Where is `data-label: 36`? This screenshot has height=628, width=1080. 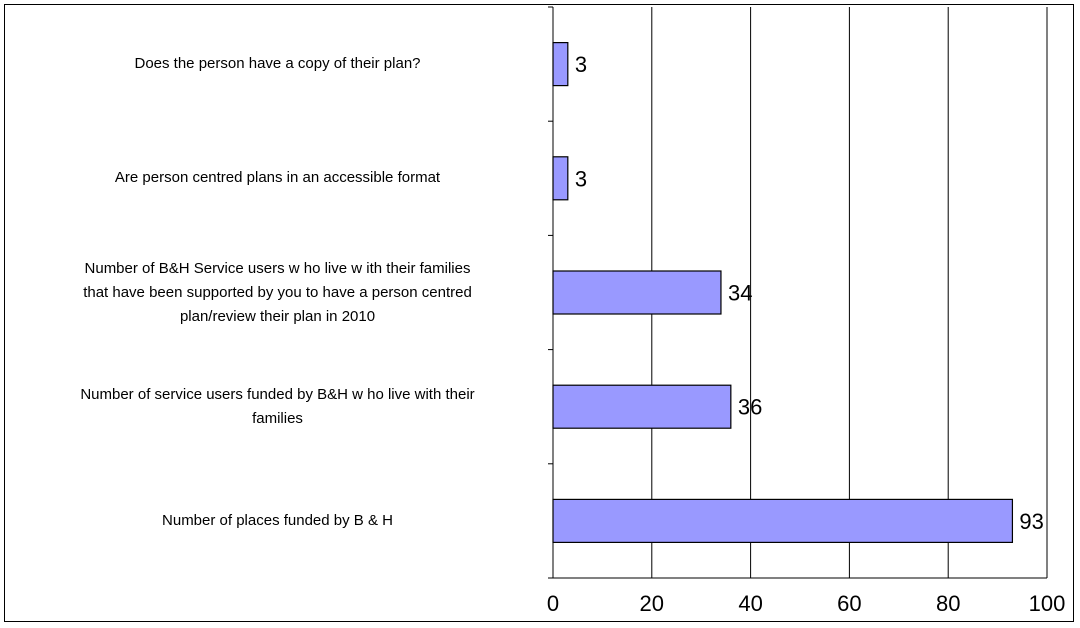
data-label: 36 is located at coordinates (750, 407).